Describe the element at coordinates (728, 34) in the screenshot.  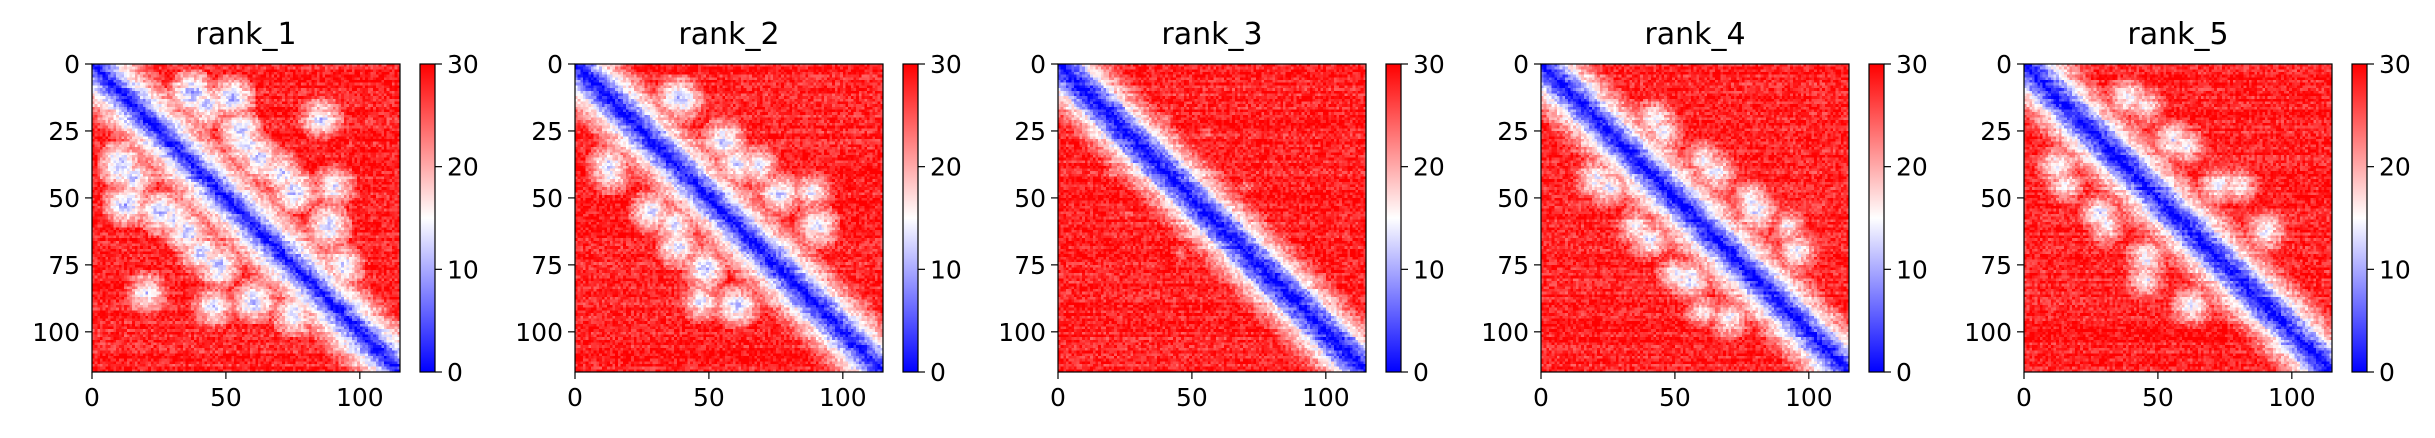
I see `chart-title: rank_2` at that location.